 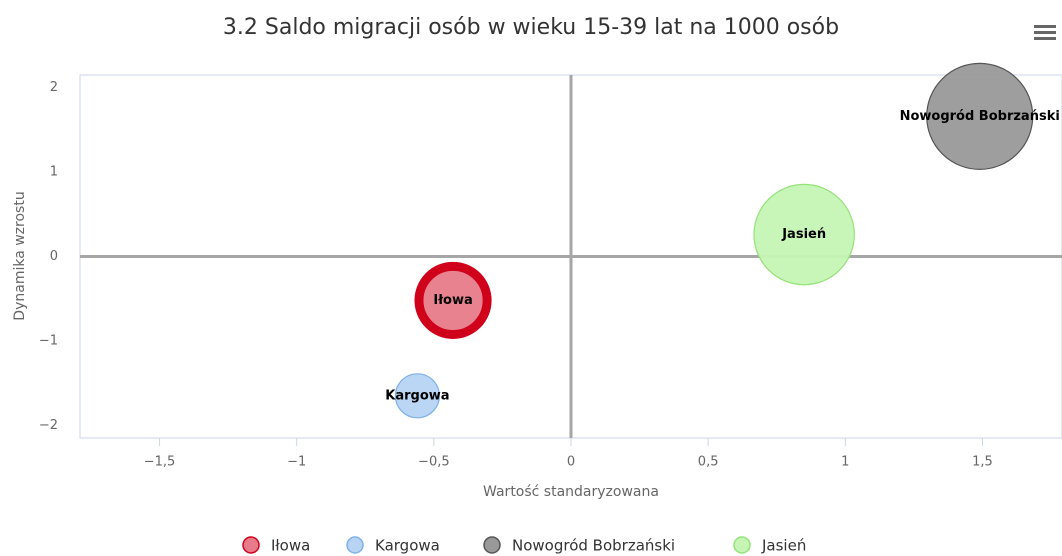 I want to click on data-label: Iłowa, so click(x=452, y=300).